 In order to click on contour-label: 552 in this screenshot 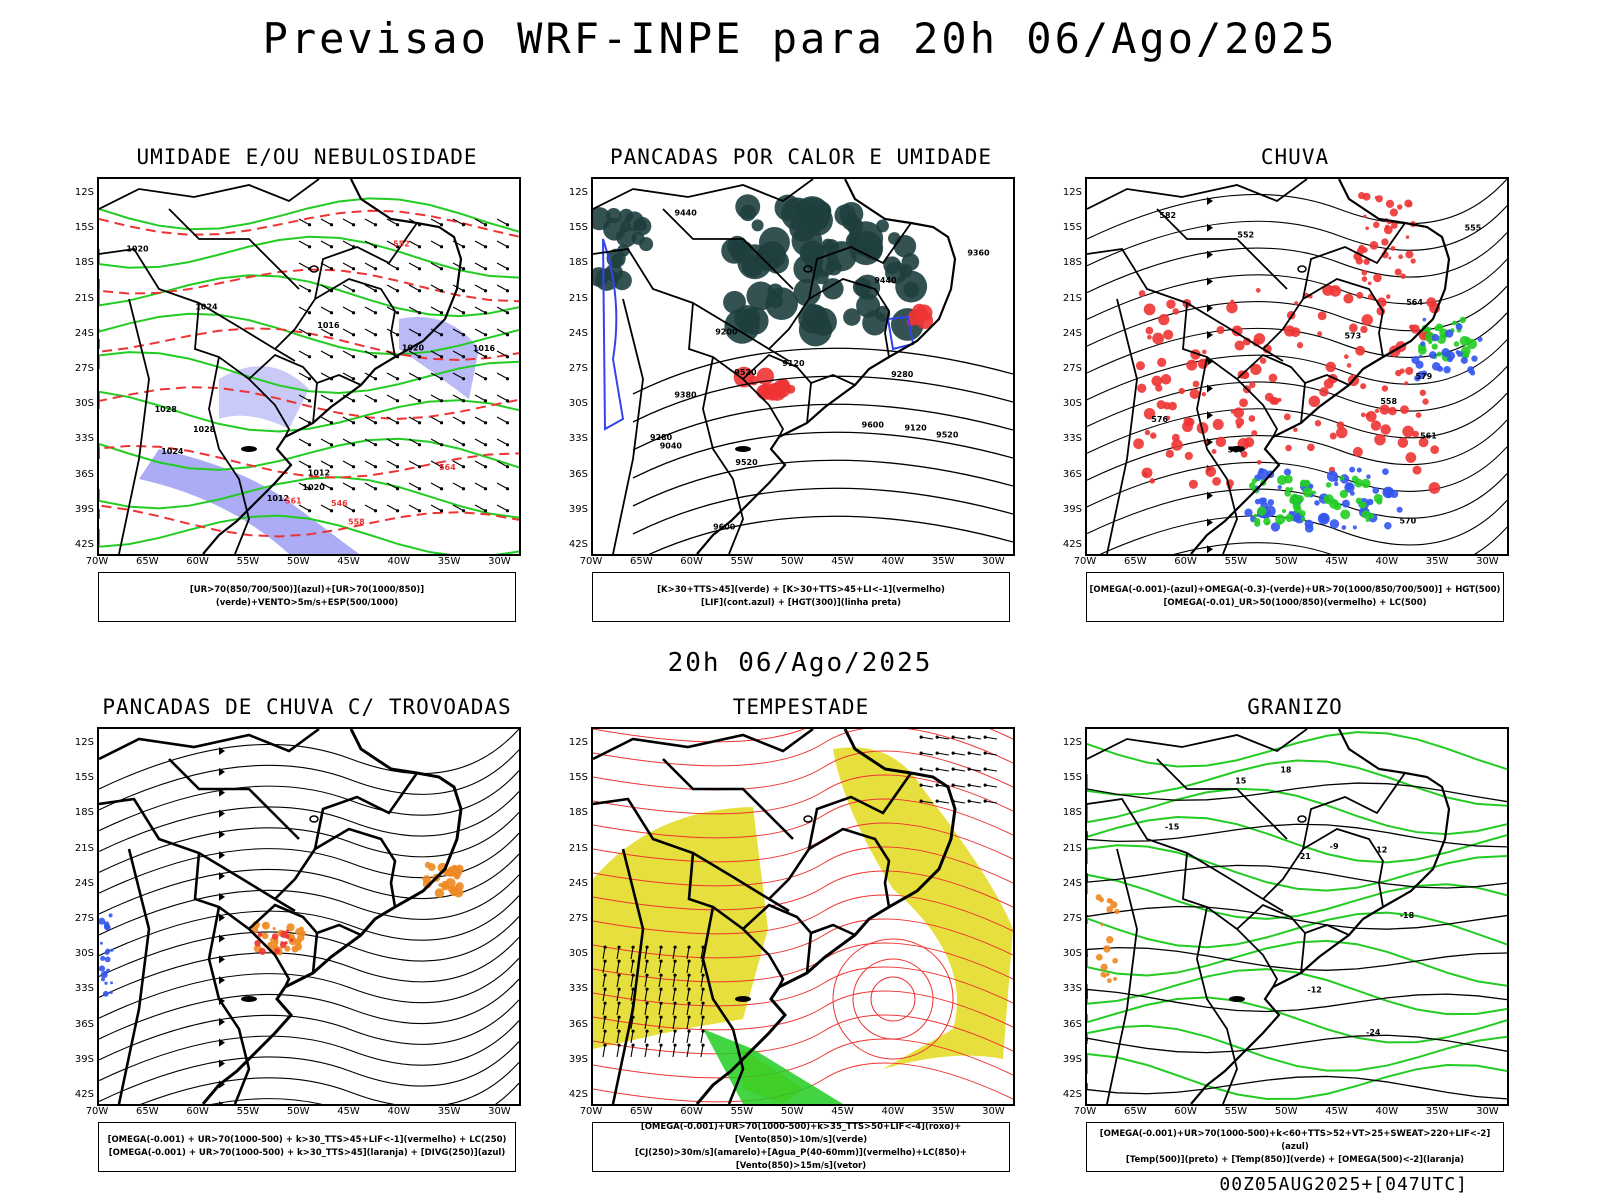, I will do `click(1245, 234)`.